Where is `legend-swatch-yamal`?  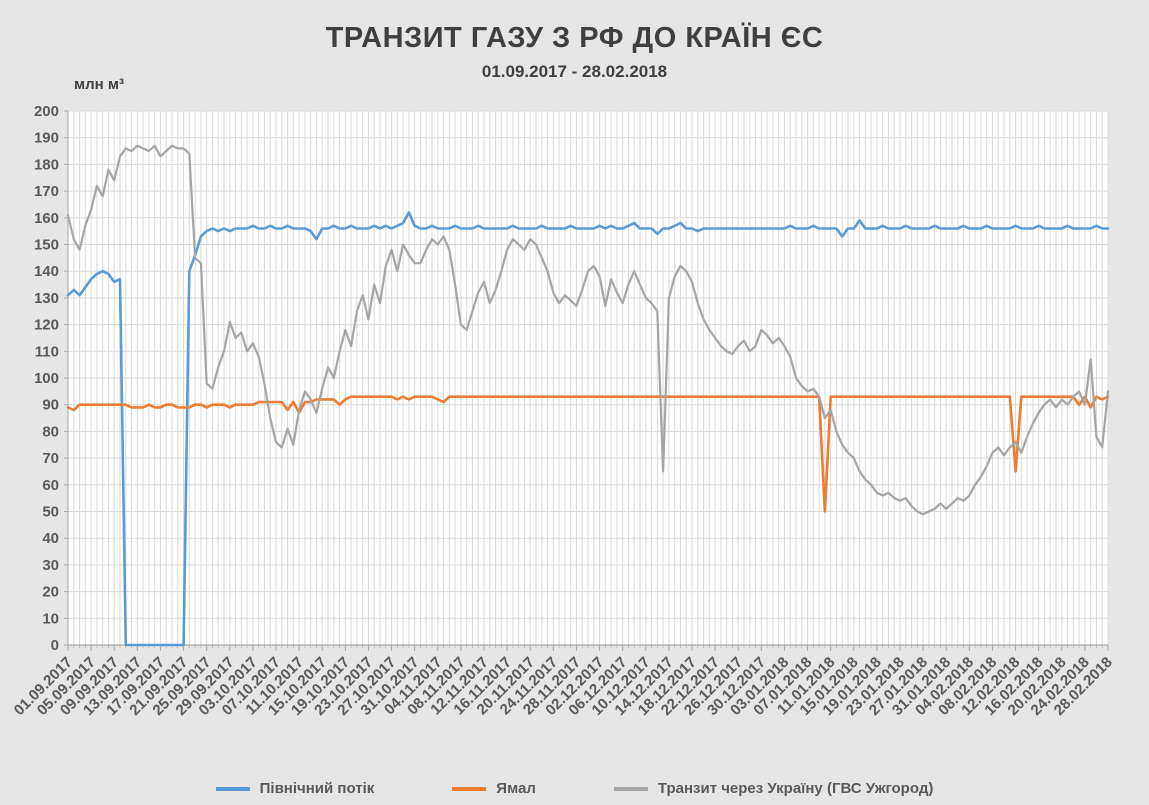 legend-swatch-yamal is located at coordinates (469, 788).